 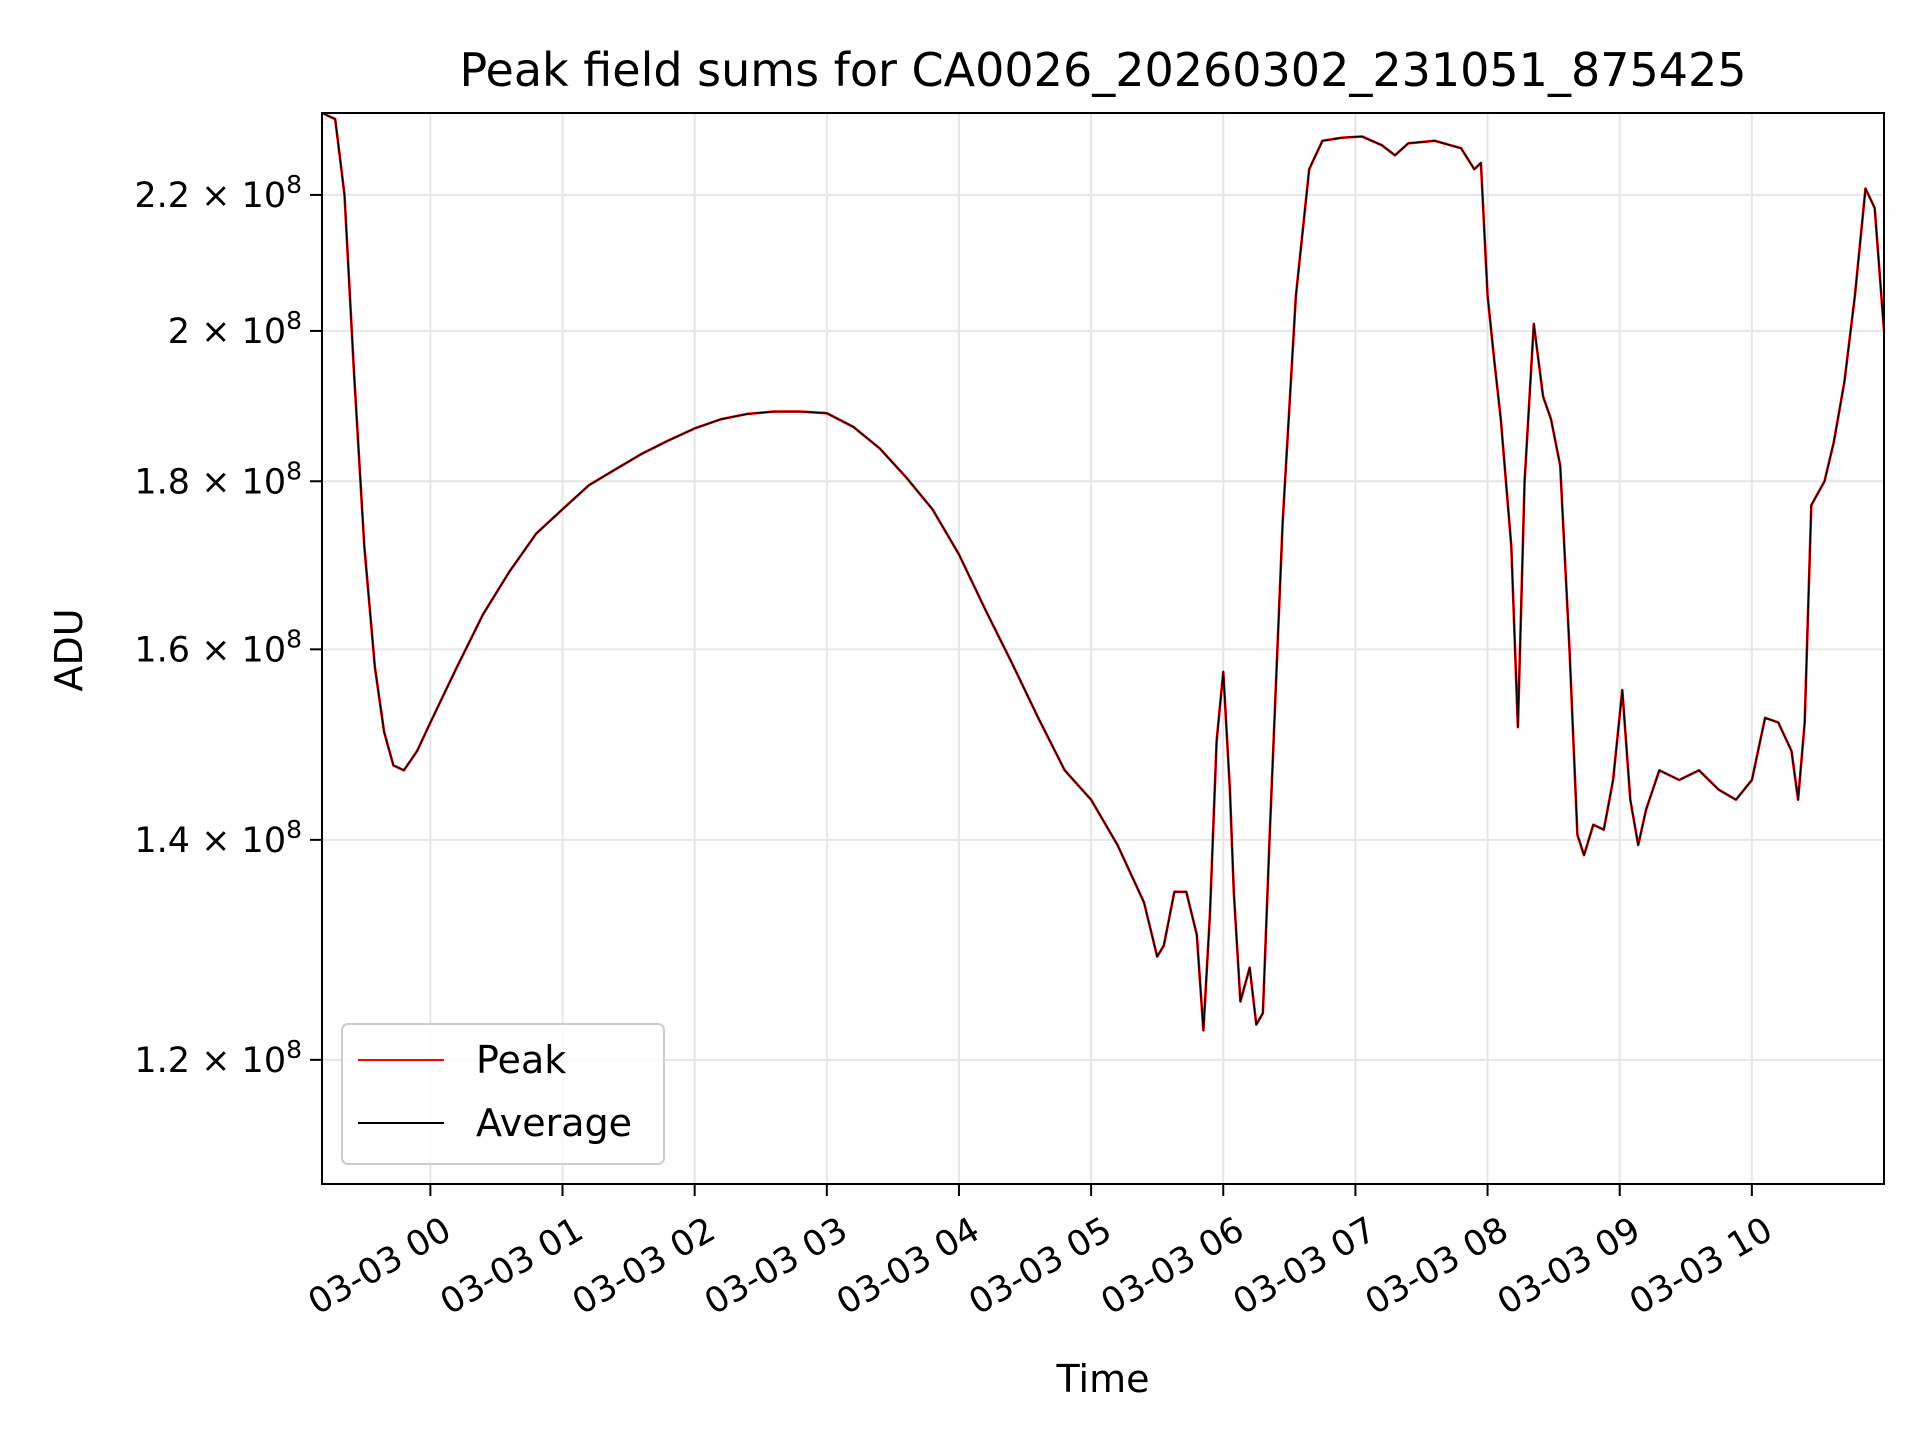 I want to click on y-tick-label: 2 × 108, so click(x=235, y=329).